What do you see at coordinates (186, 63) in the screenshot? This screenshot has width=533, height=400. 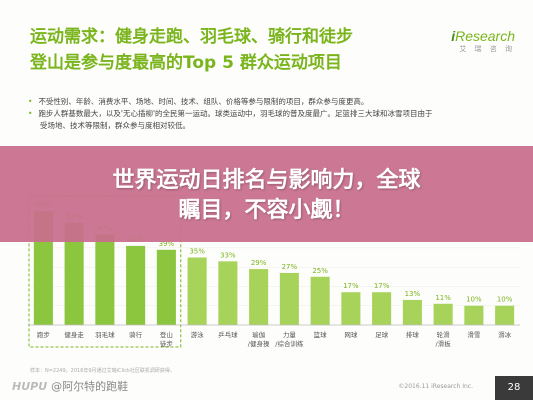 I see `slide-title-line2: 登山是参与度最高的Top 5 群众运动项目` at bounding box center [186, 63].